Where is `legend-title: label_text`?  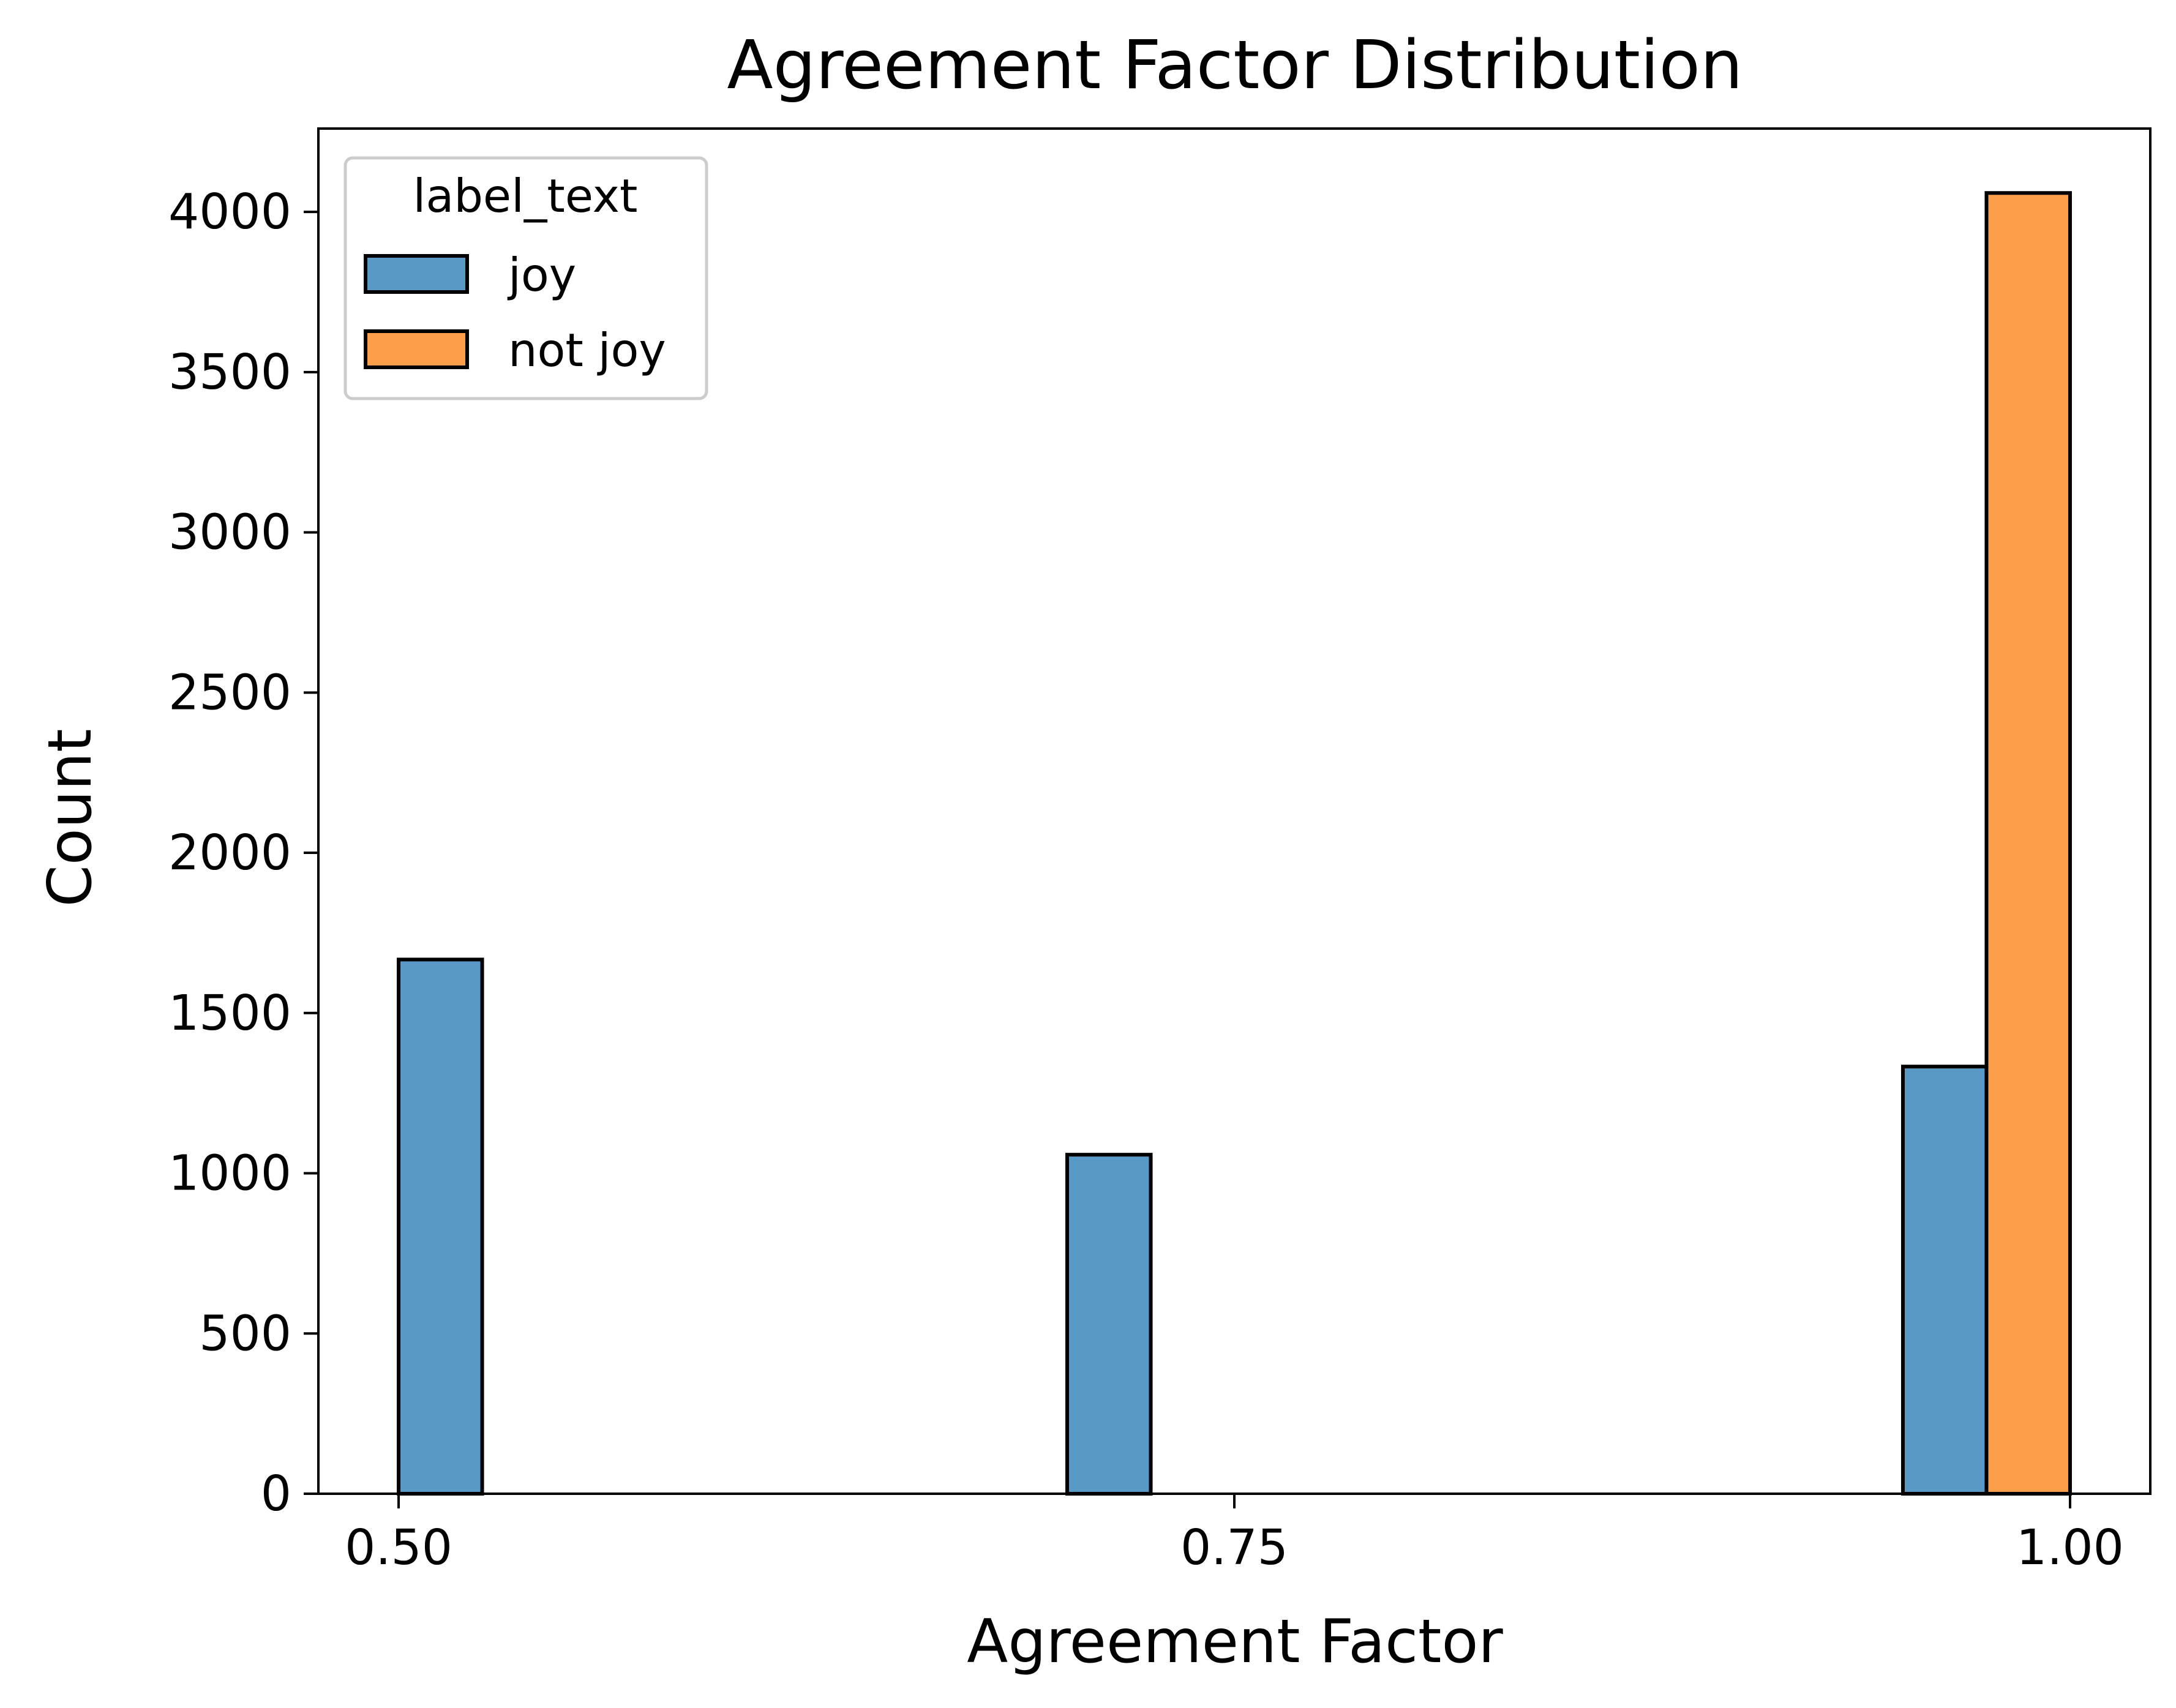
legend-title: label_text is located at coordinates (525, 196).